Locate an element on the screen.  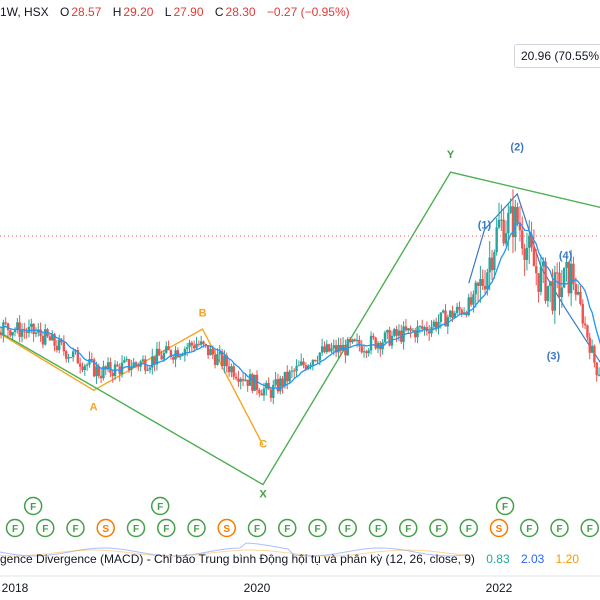
wave-label: B is located at coordinates (203, 313).